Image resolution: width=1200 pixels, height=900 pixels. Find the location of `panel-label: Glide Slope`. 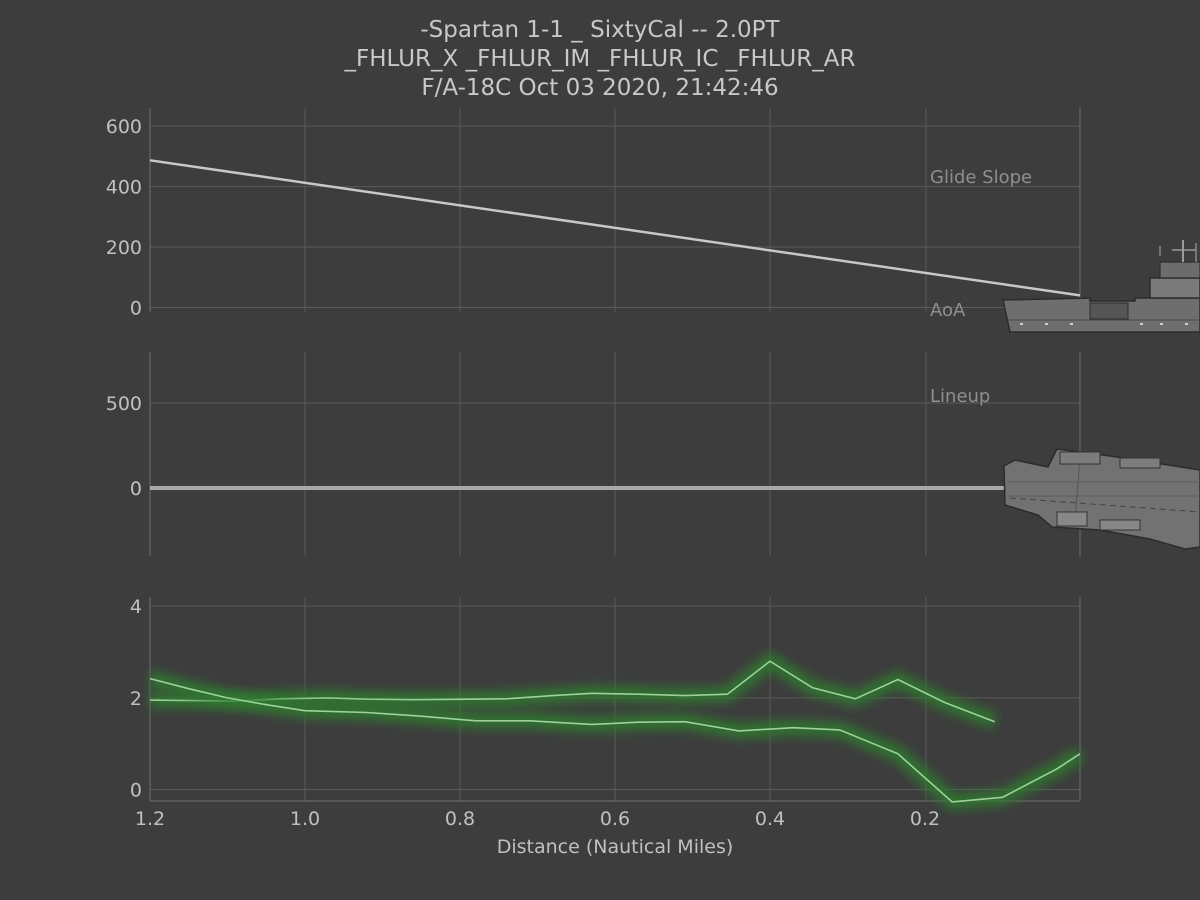

panel-label: Glide Slope is located at coordinates (981, 177).